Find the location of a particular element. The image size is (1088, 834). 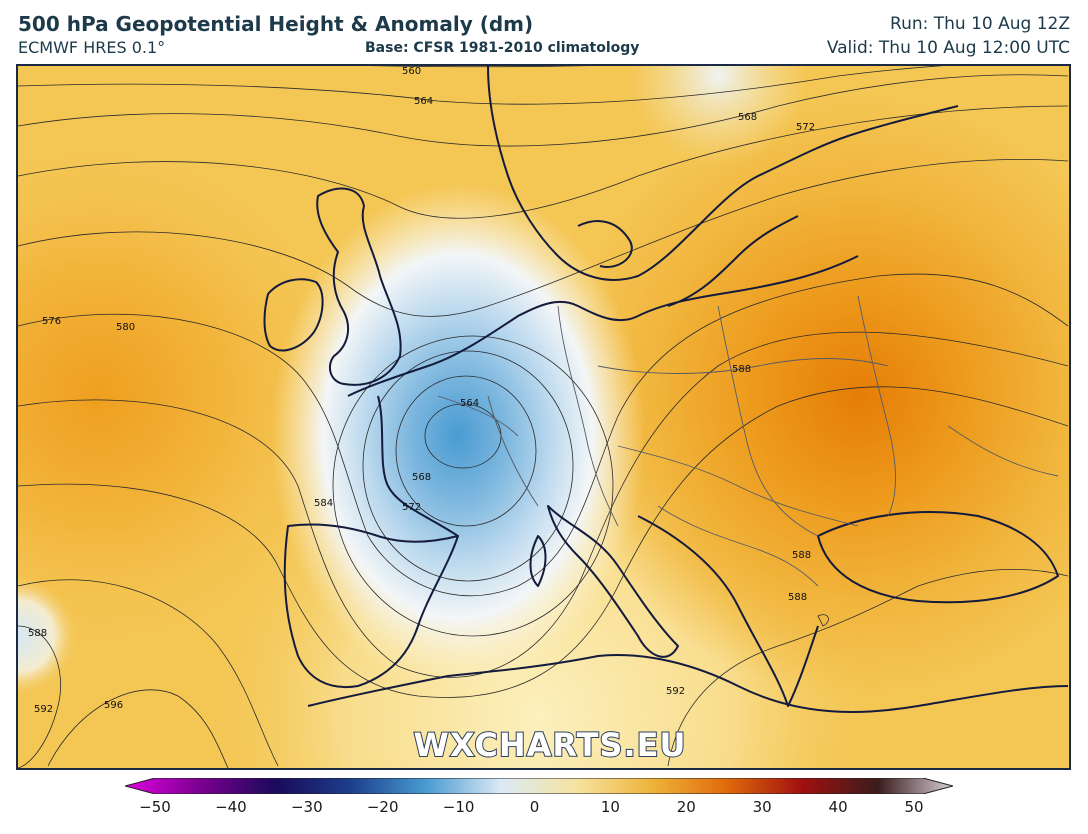

colorbar-tick-label: 30 is located at coordinates (762, 807).